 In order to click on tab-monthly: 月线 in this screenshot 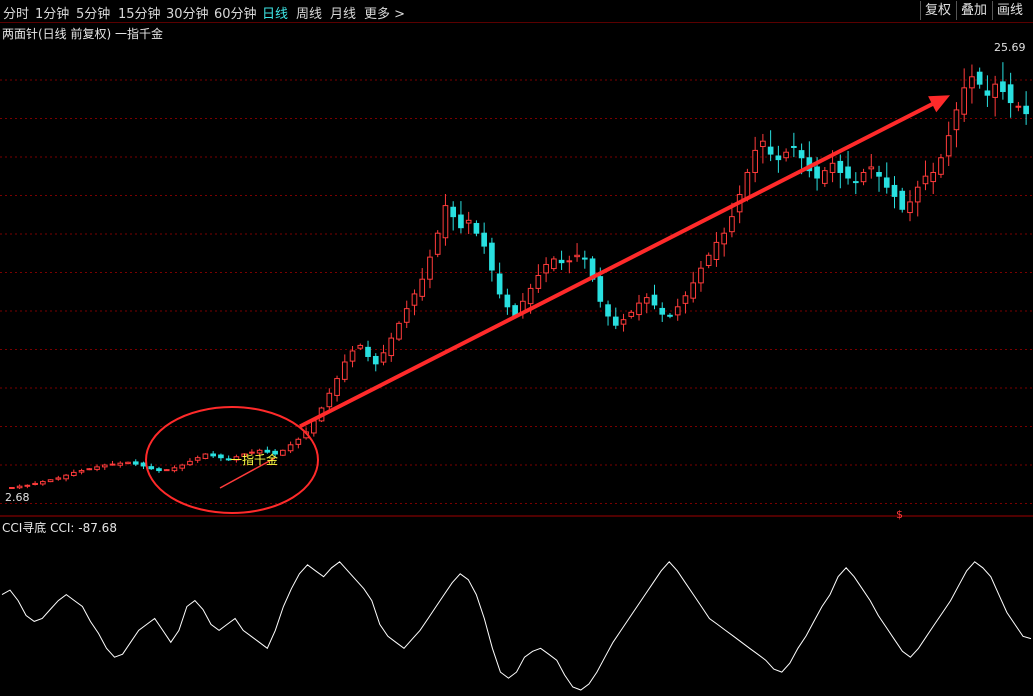, I will do `click(343, 14)`.